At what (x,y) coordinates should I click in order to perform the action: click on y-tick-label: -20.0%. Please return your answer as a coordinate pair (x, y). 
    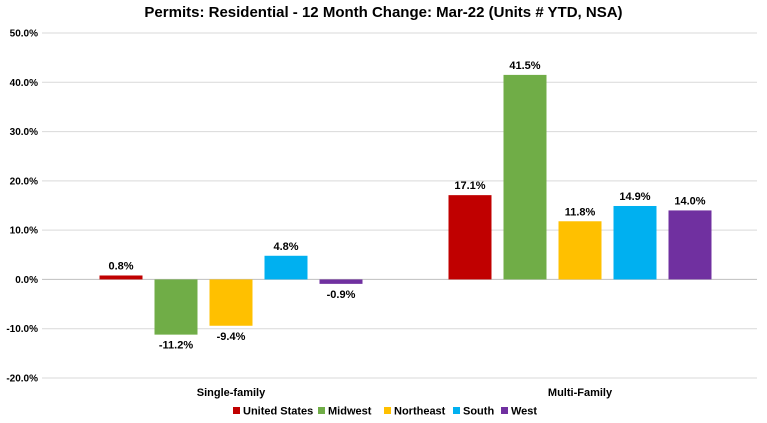
    Looking at the image, I should click on (22, 379).